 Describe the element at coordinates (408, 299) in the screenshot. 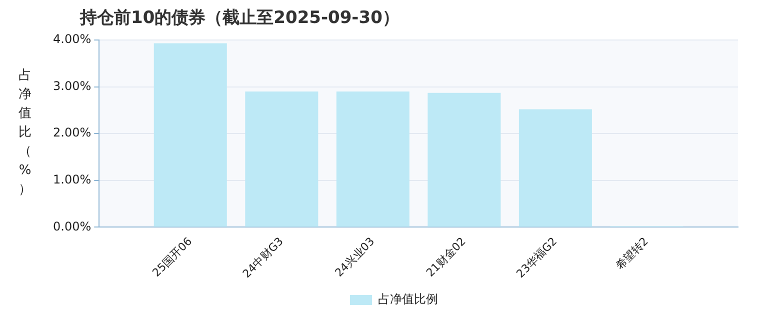

I see `legend-label: 占净值比例` at that location.